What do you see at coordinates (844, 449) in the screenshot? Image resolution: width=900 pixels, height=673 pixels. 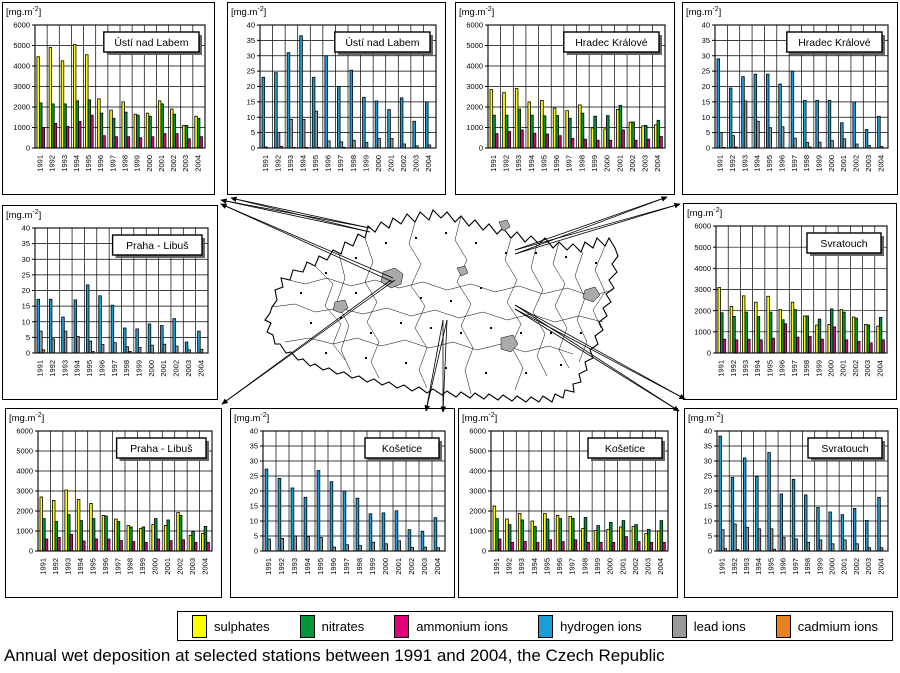 I see `station-name: Svratouch` at bounding box center [844, 449].